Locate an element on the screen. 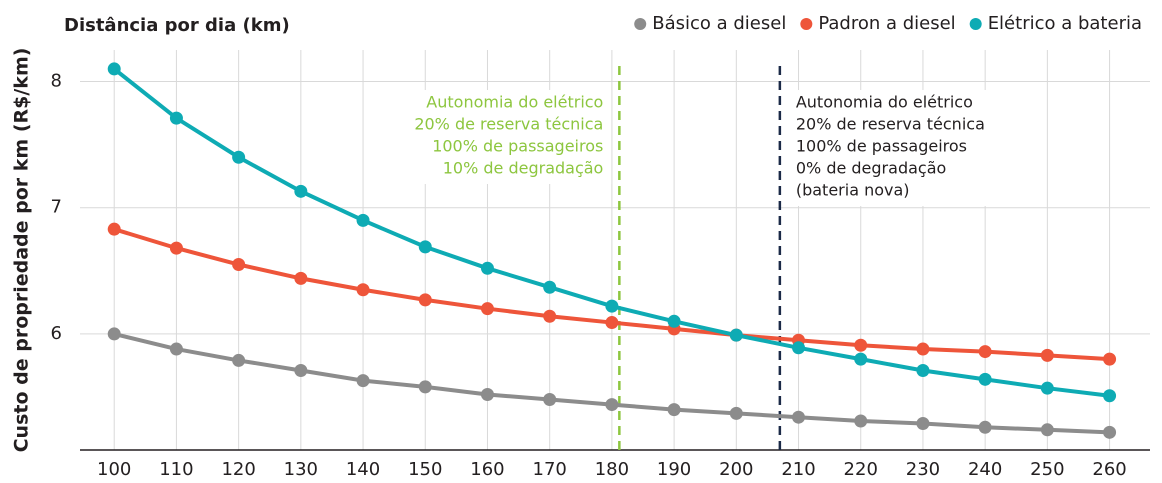 Image resolution: width=1162 pixels, height=483 pixels. legend-label: Básico a diesel is located at coordinates (719, 23).